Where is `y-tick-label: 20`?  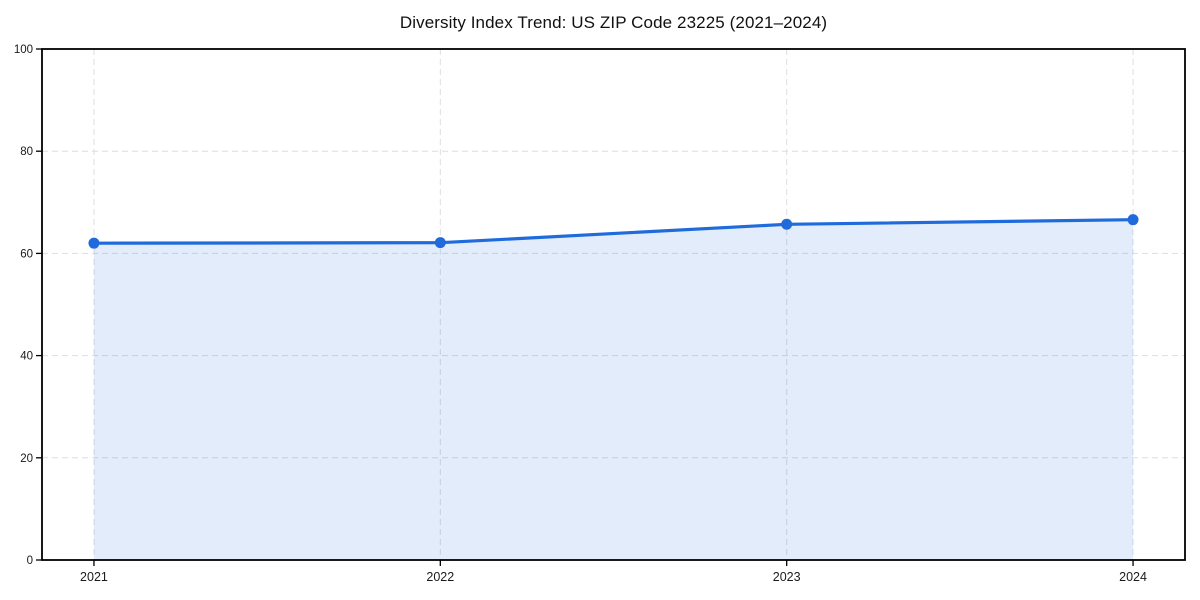 y-tick-label: 20 is located at coordinates (26, 459).